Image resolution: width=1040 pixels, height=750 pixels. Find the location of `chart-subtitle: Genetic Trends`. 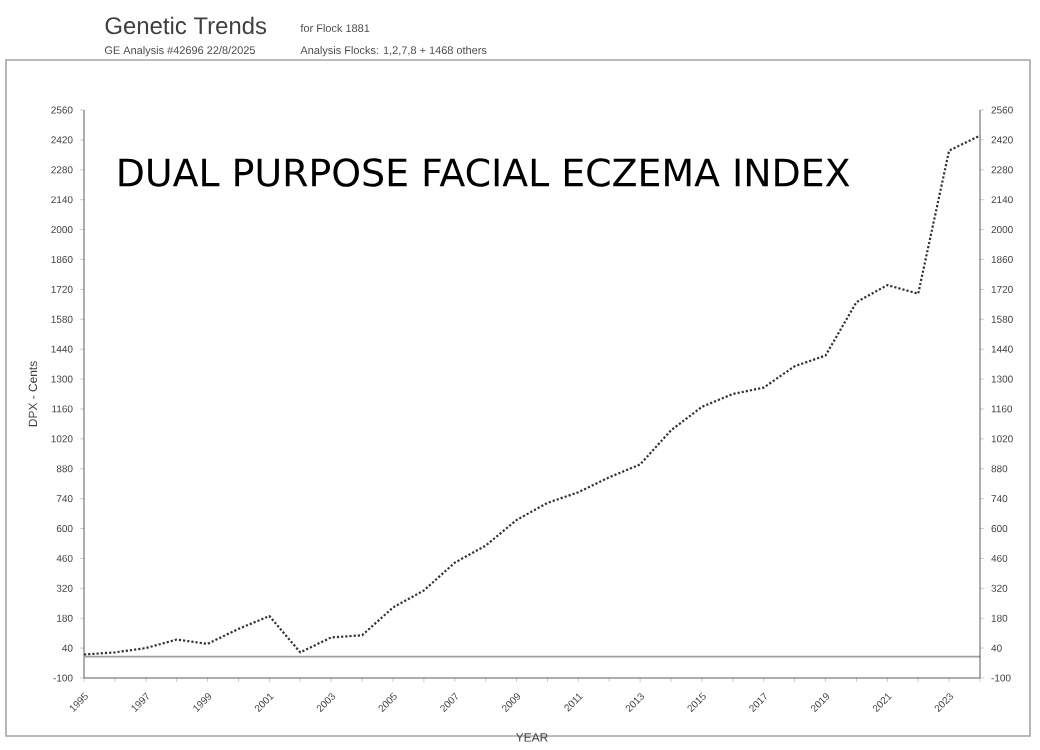

chart-subtitle: Genetic Trends is located at coordinates (186, 25).